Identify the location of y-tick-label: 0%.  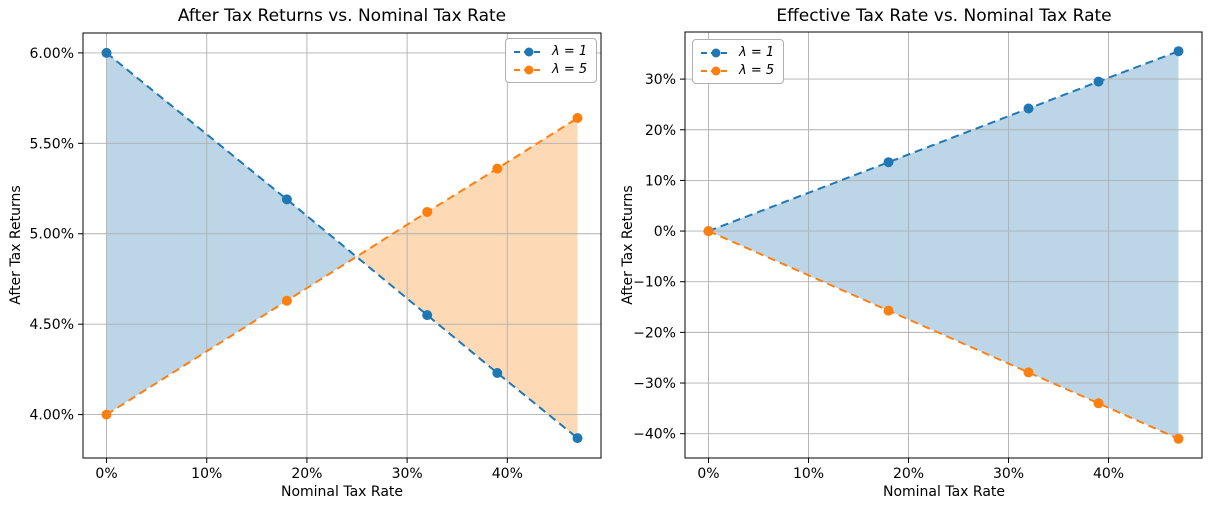
(665, 232).